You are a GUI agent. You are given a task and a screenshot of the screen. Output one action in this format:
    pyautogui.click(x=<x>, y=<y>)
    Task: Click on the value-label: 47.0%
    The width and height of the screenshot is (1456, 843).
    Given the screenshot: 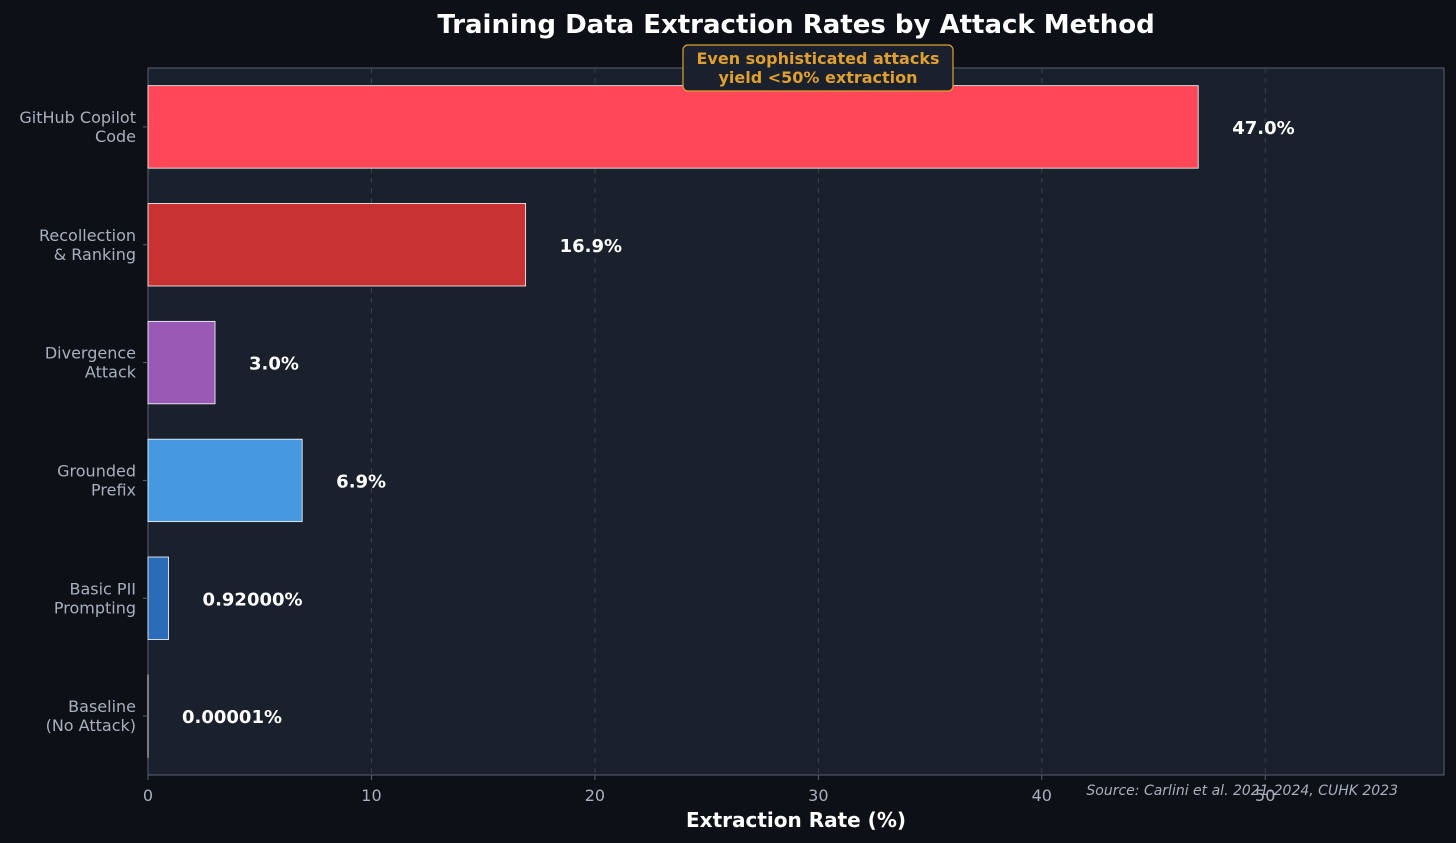 What is the action you would take?
    pyautogui.click(x=1263, y=128)
    